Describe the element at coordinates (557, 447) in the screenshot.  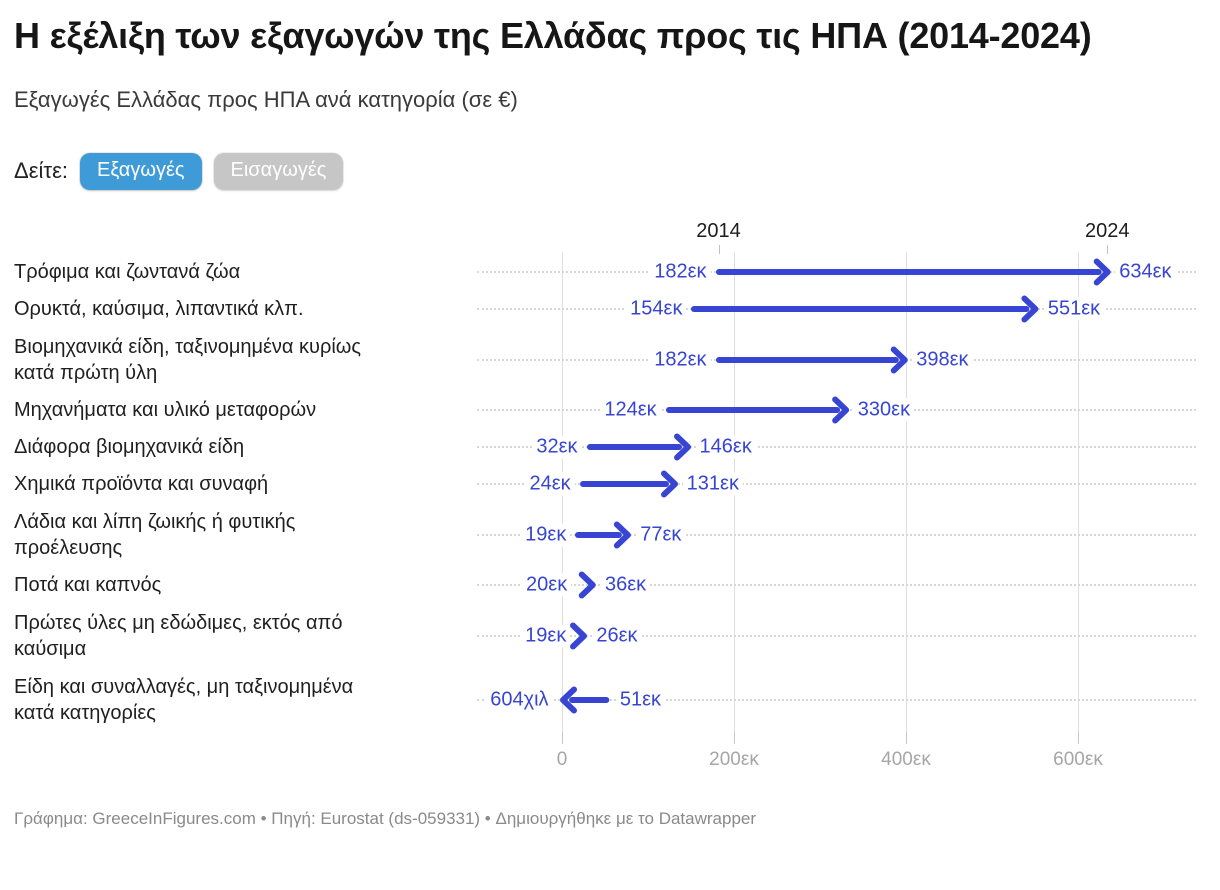
I see `start-value-label: 32εκ` at that location.